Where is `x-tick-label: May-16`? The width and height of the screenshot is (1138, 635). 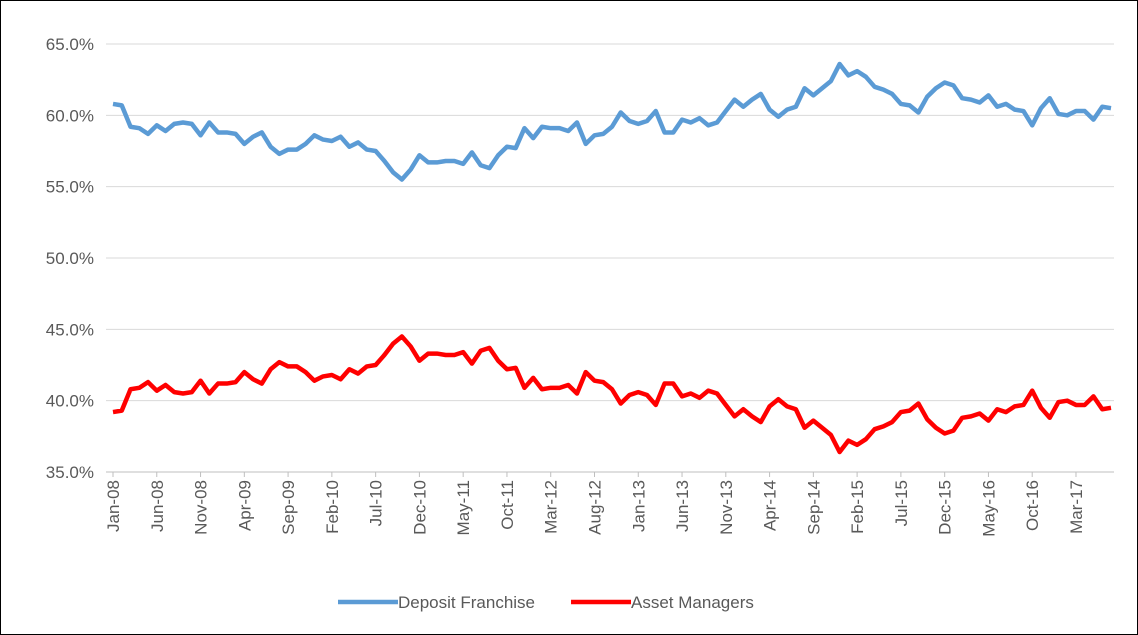 x-tick-label: May-16 is located at coordinates (988, 508).